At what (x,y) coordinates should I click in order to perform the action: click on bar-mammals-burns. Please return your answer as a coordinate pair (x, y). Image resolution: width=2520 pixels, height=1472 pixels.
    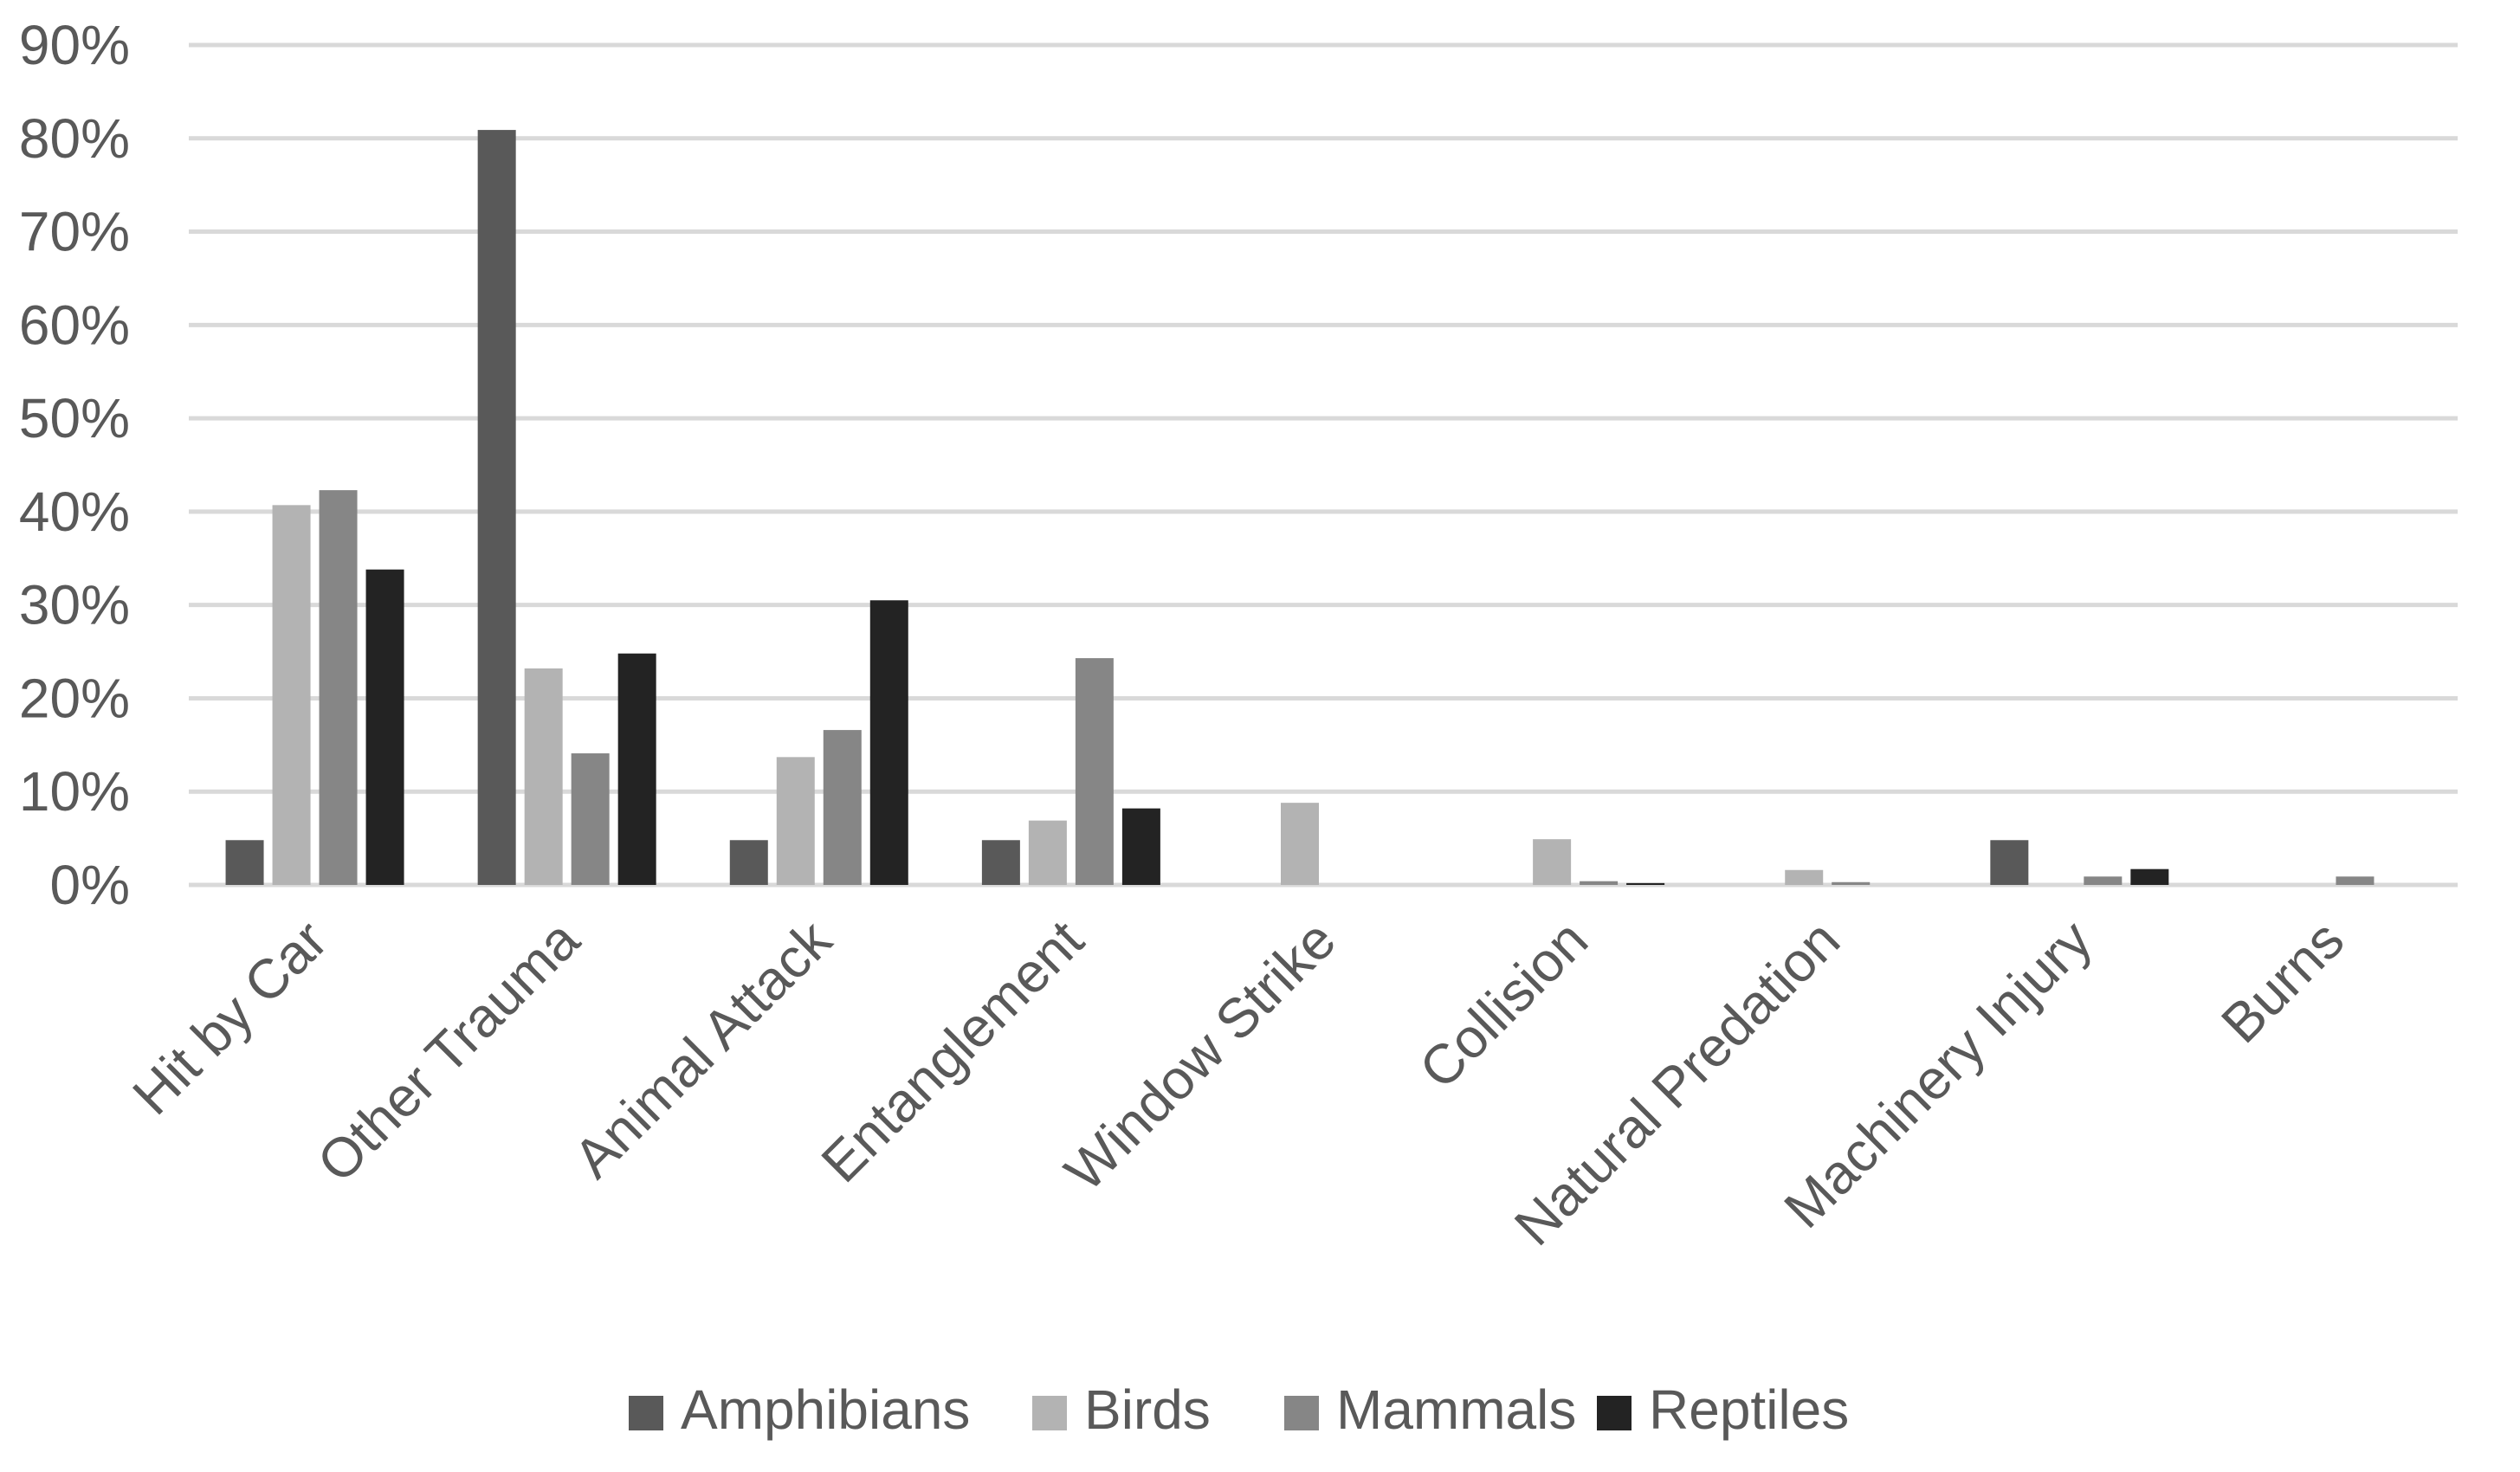
    Looking at the image, I should click on (2355, 881).